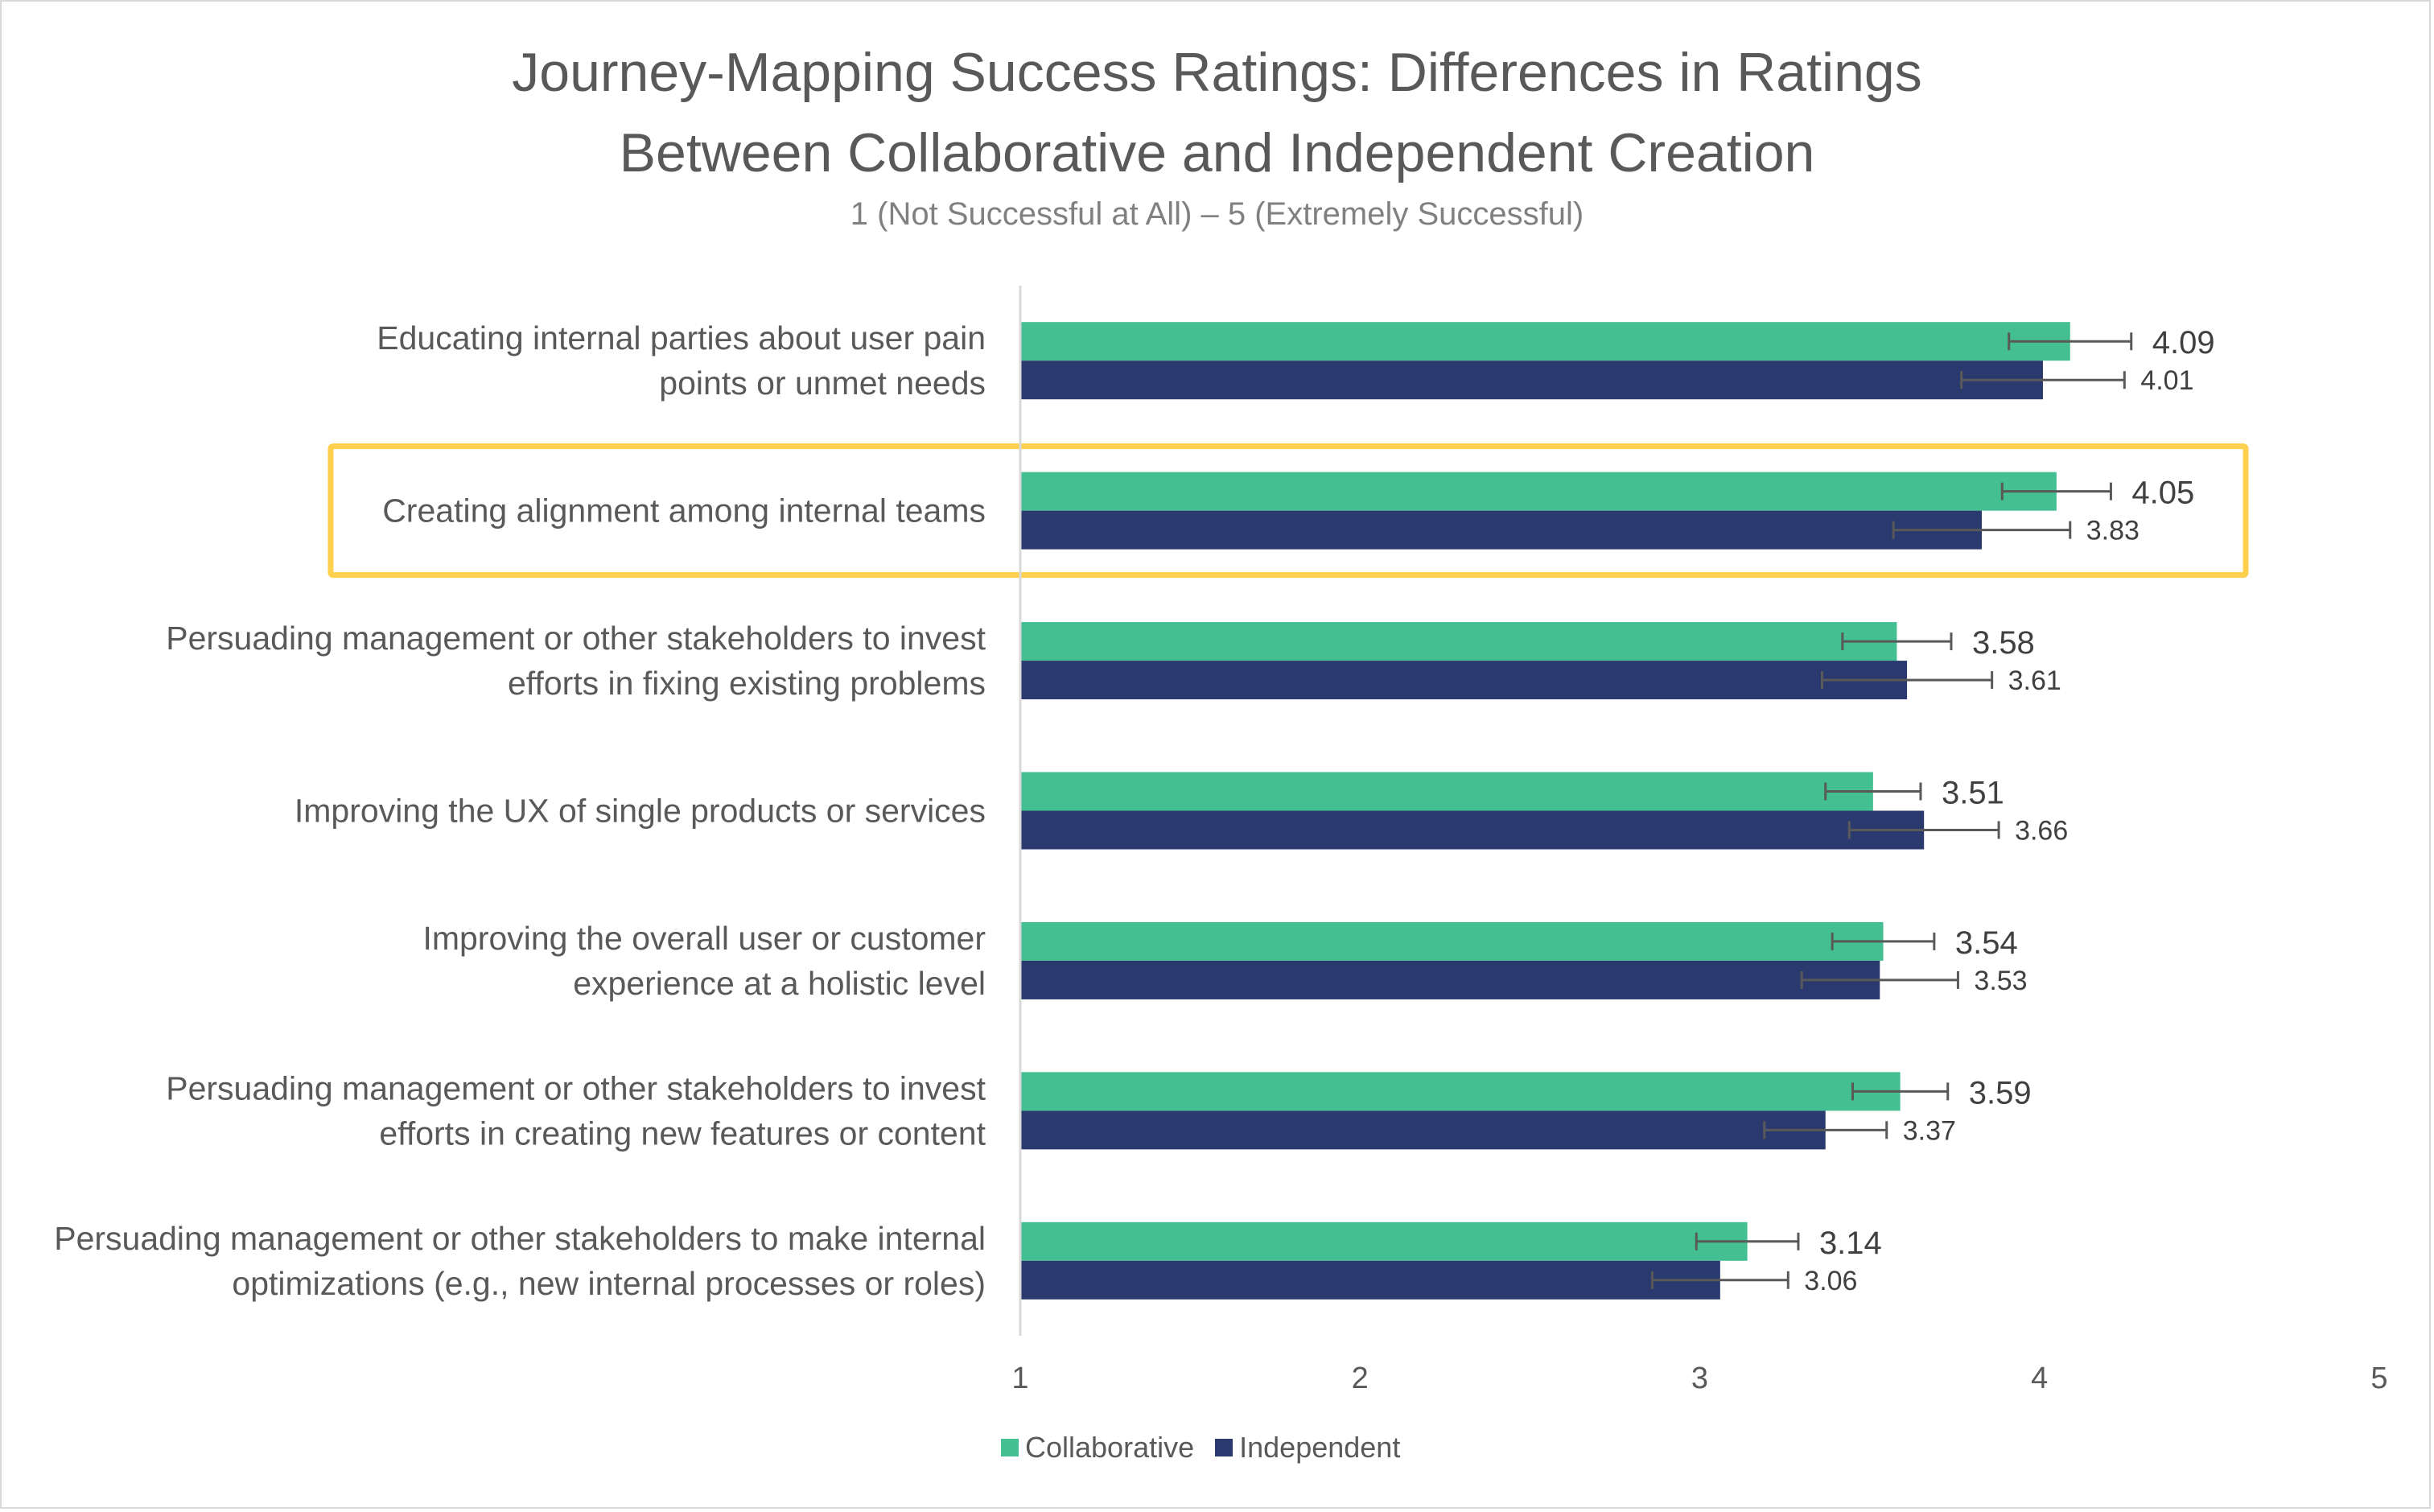  Describe the element at coordinates (822, 383) in the screenshot. I see `category-label: points or unmet needs` at that location.